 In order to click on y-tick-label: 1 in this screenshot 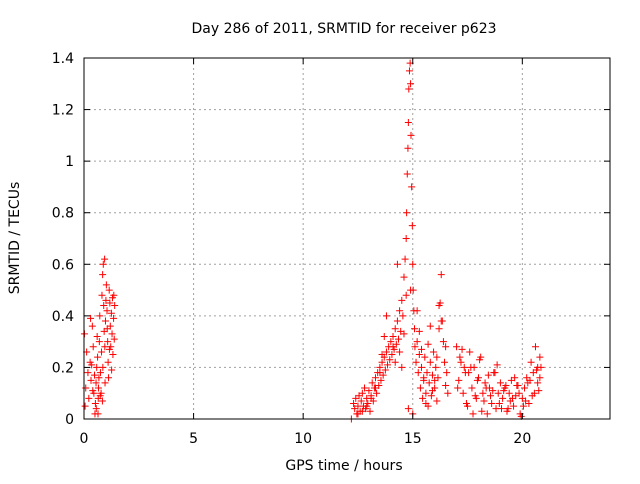, I will do `click(69, 162)`.